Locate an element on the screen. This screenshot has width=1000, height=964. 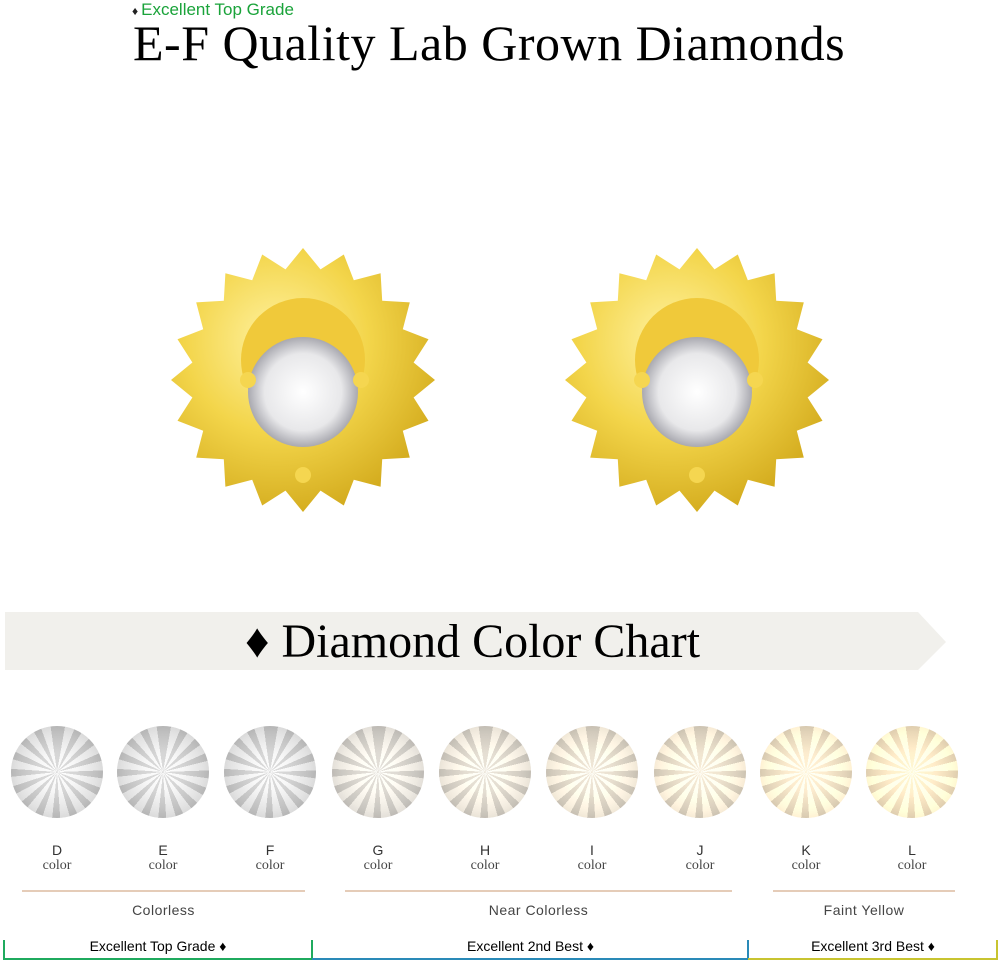
banner-title: ♦ Diamond Color Chart is located at coordinates (472, 641).